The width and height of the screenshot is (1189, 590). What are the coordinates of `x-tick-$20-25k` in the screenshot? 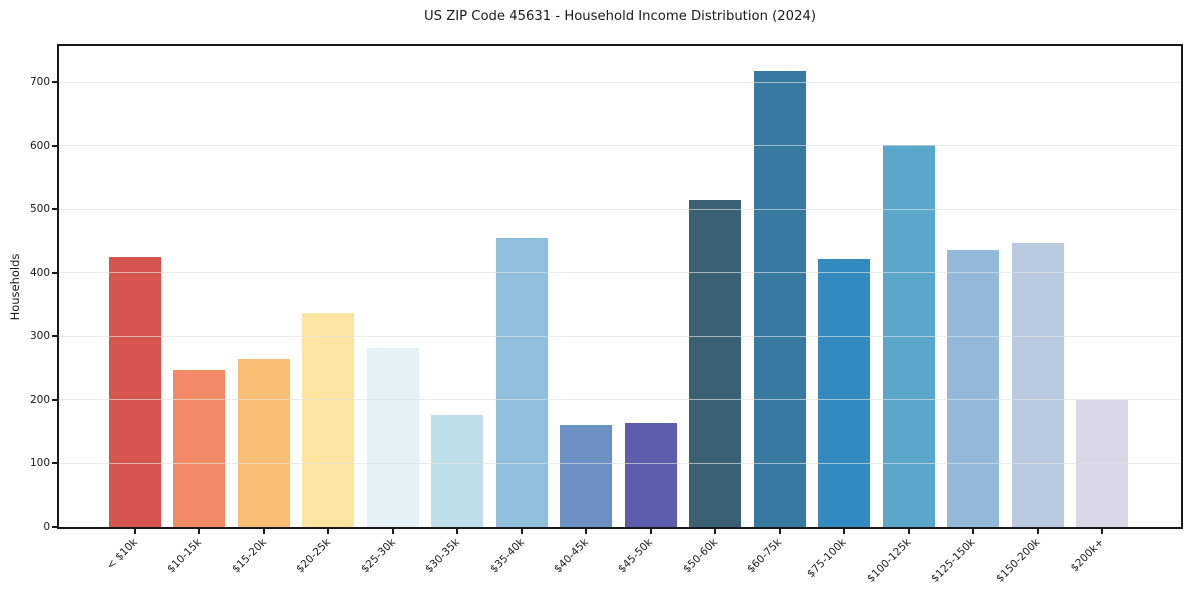 It's located at (328, 531).